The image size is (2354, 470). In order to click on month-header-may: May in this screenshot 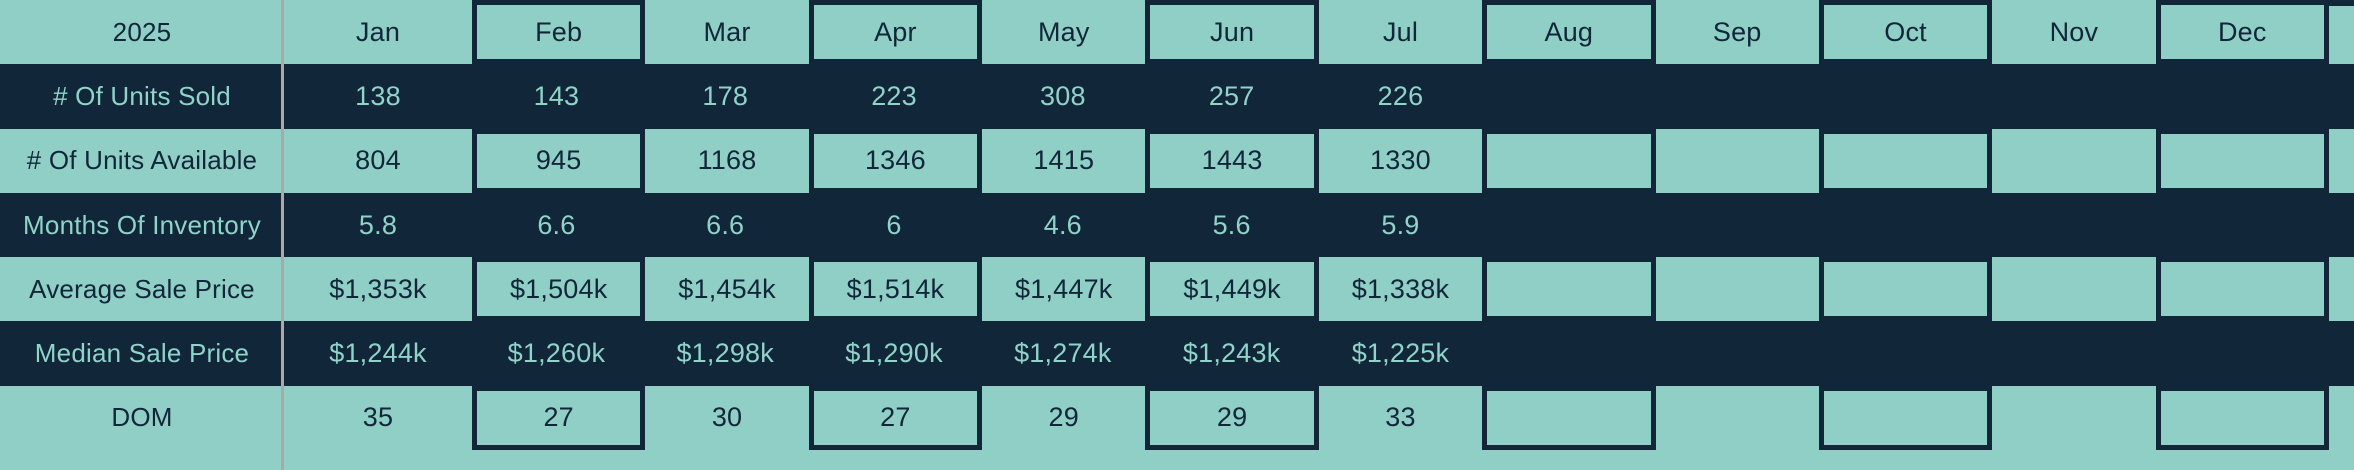, I will do `click(1063, 31)`.